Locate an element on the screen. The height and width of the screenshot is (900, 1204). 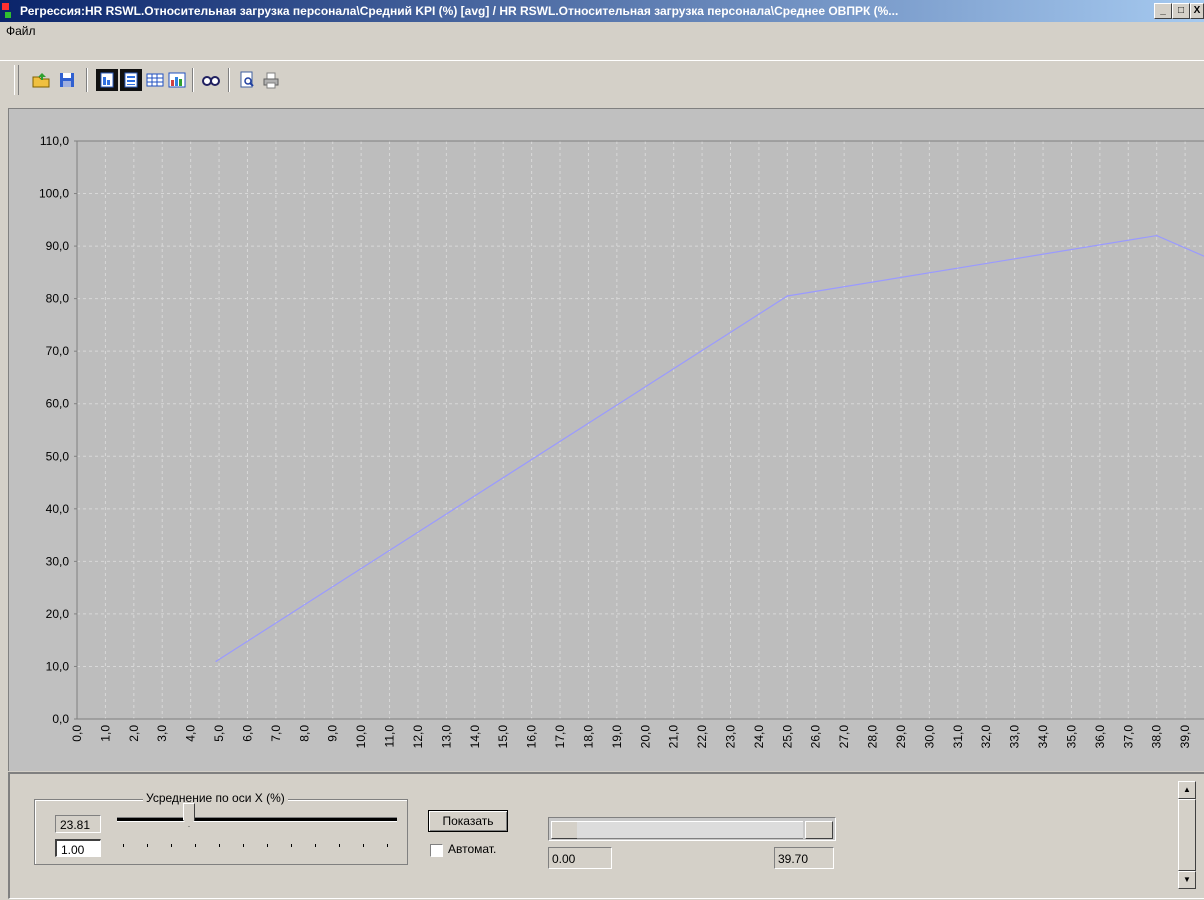
scroll-thumb is located at coordinates (1187, 835).